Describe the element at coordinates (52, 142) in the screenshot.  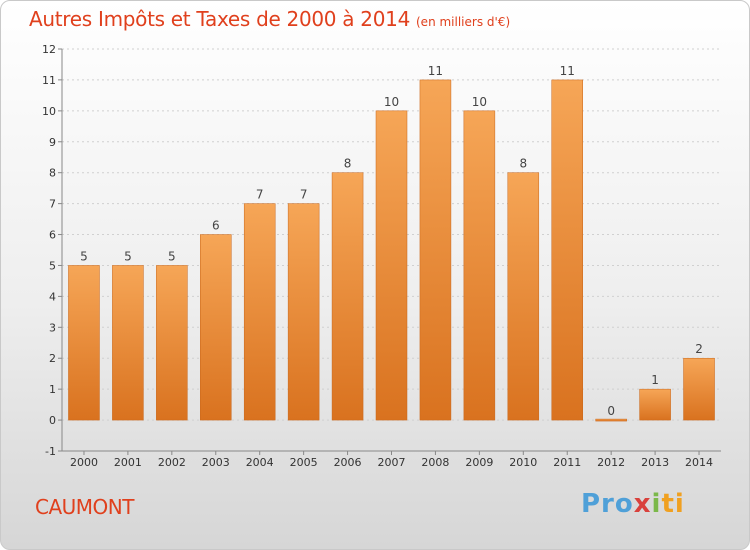
I see `y-tick-label: 9` at that location.